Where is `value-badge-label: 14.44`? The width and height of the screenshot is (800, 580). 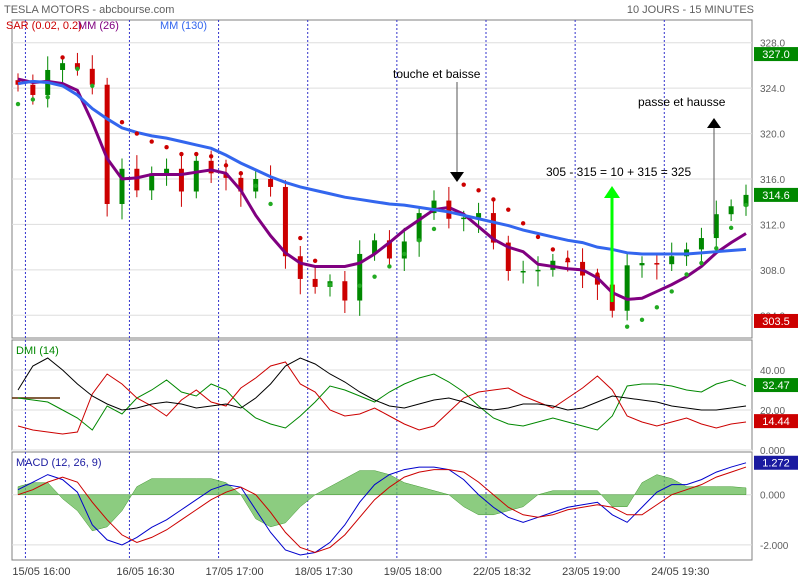 value-badge-label: 14.44 is located at coordinates (776, 422).